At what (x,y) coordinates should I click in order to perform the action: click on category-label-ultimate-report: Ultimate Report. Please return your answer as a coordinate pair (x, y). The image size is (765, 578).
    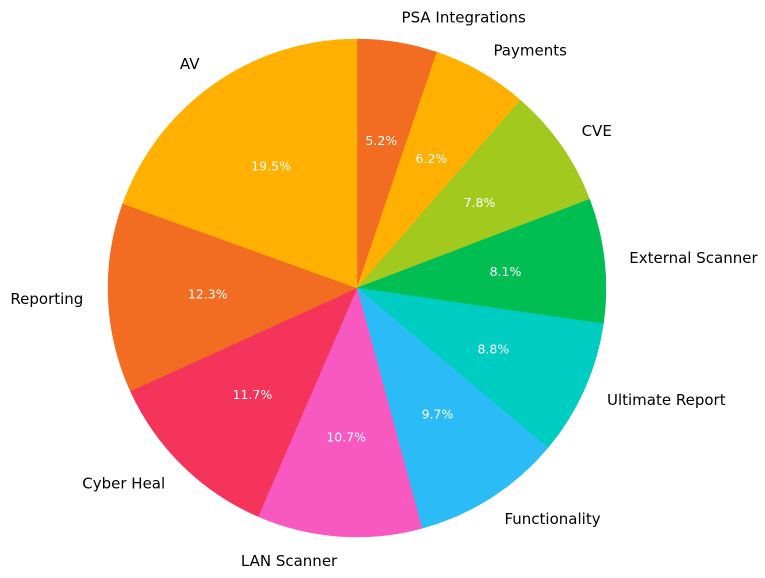
    Looking at the image, I should click on (666, 400).